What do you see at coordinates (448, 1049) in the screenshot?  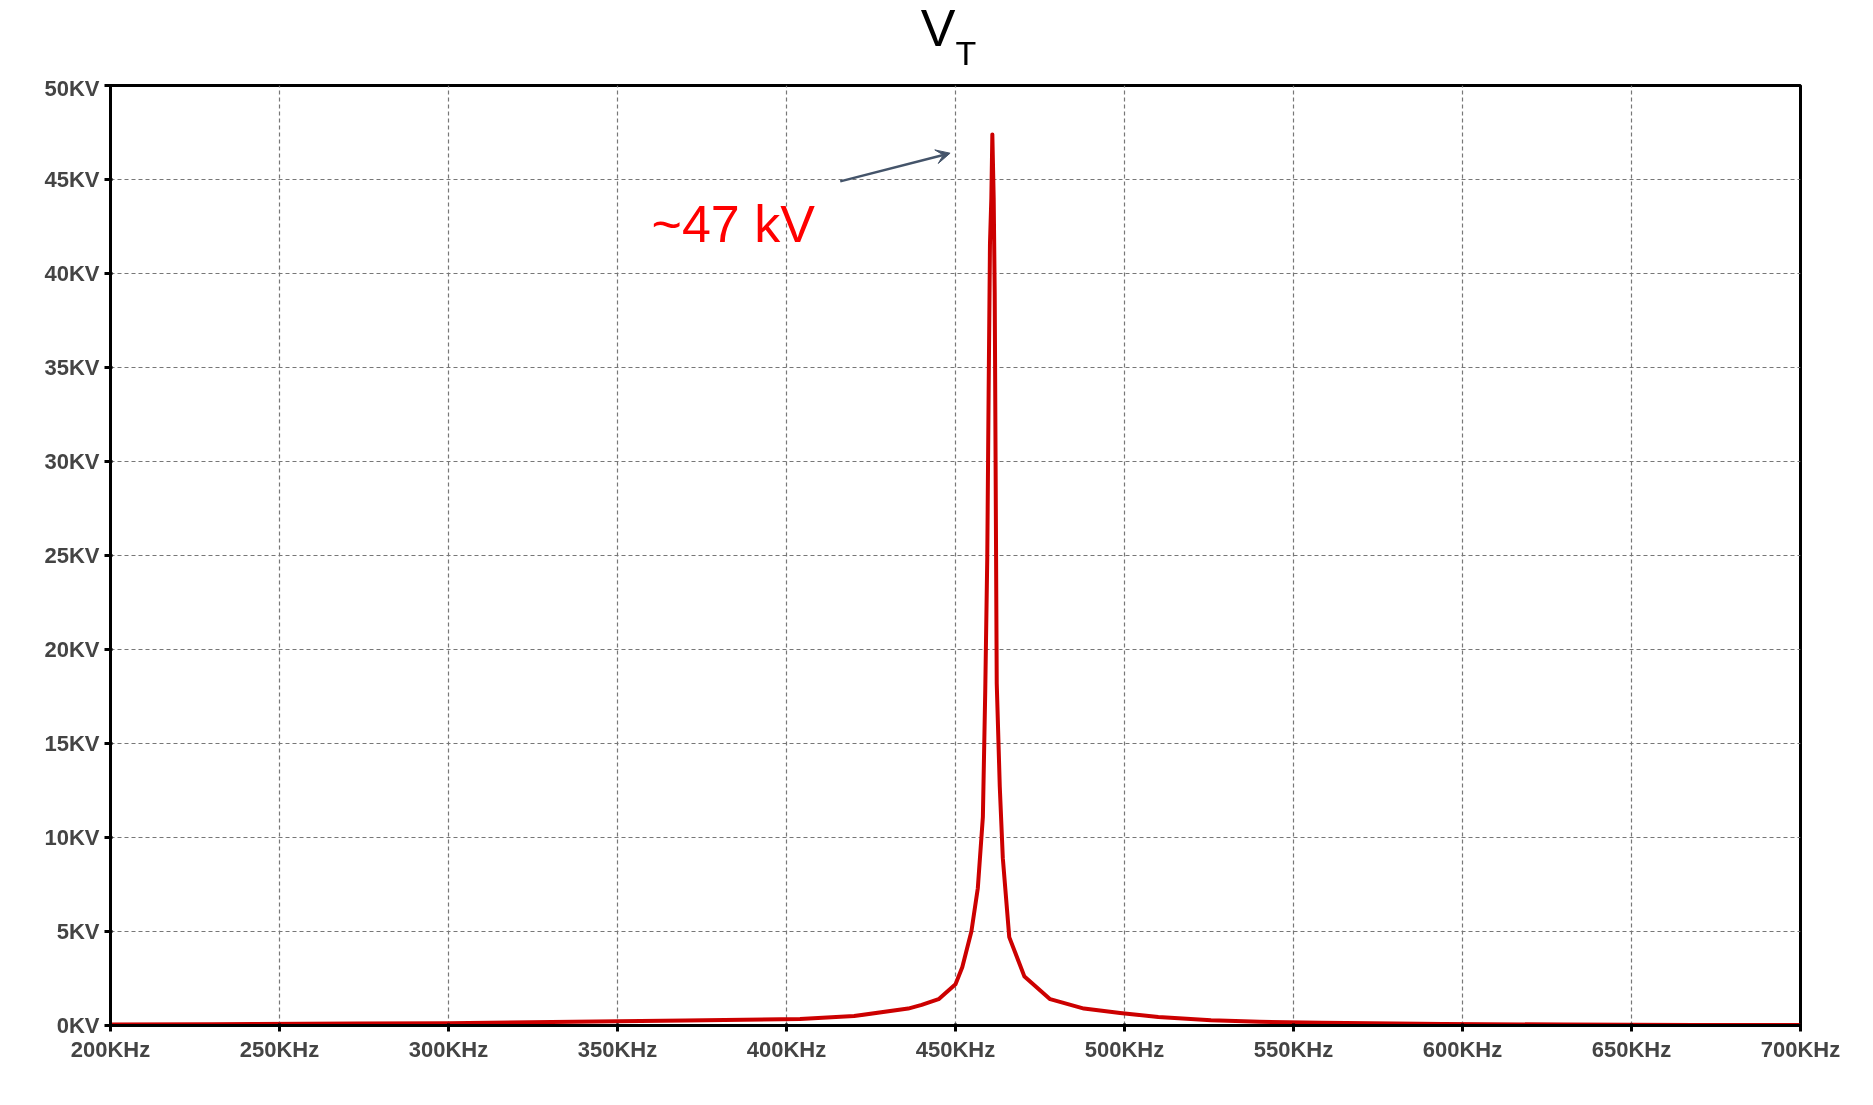 I see `x-tick-label: 300KHz` at bounding box center [448, 1049].